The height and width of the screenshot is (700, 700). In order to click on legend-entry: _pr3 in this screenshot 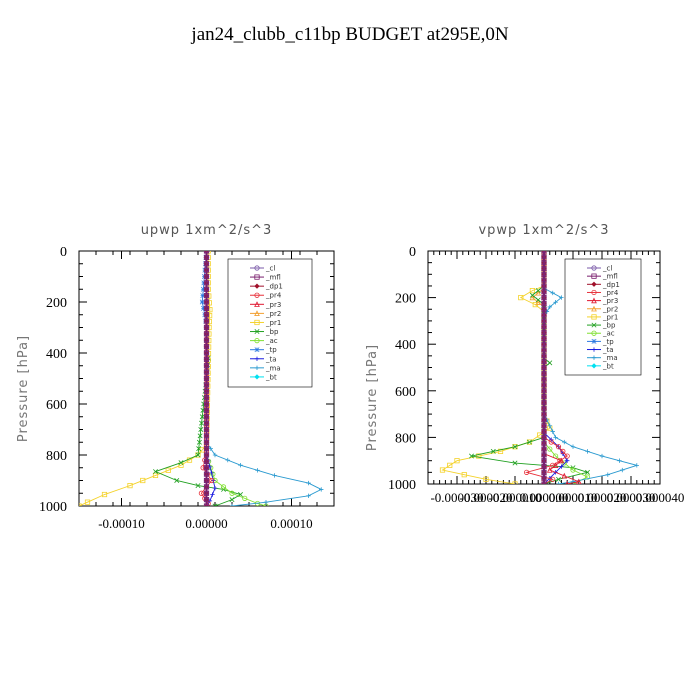, I will do `click(602, 301)`.